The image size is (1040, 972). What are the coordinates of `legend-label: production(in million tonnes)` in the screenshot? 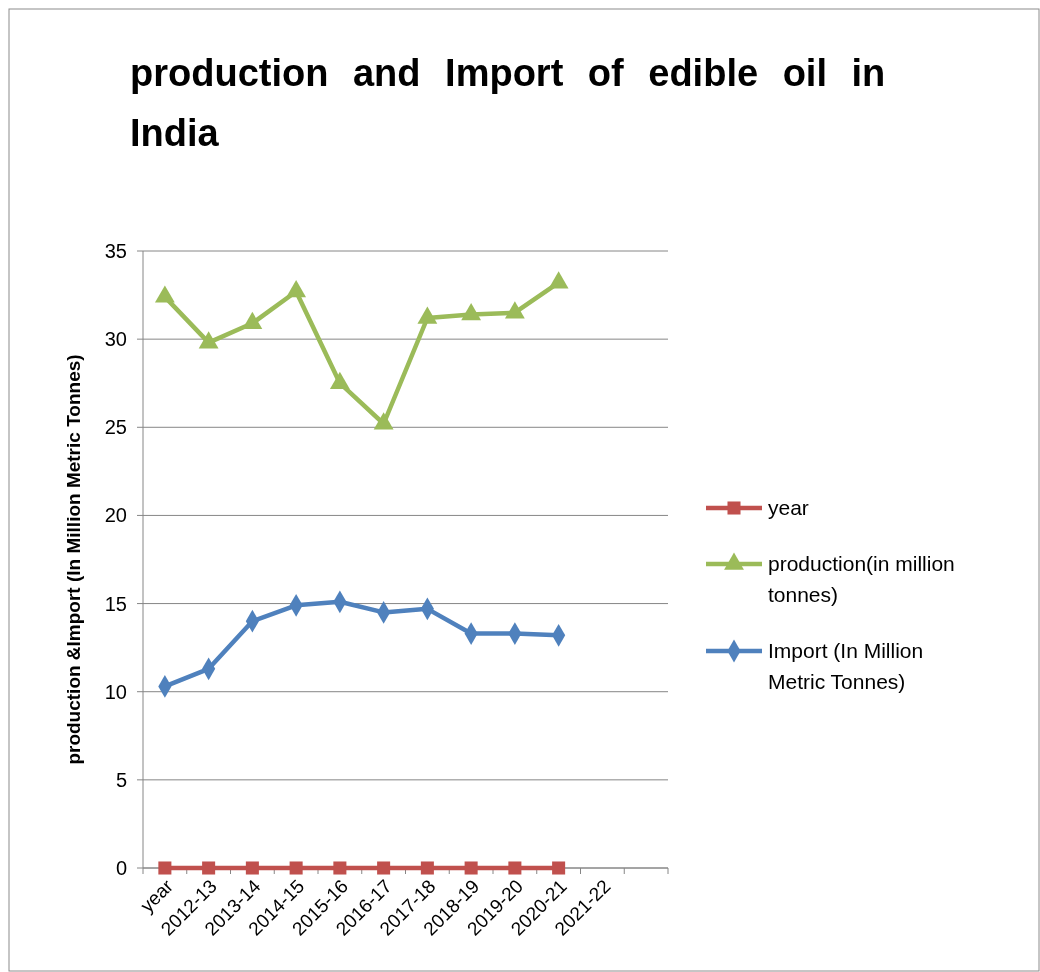 It's located at (861, 579).